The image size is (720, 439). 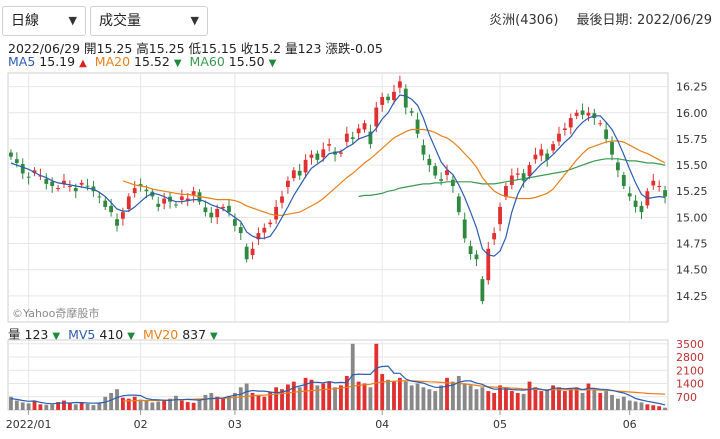 What do you see at coordinates (29, 424) in the screenshot?
I see `x-tick-label: 2022/01` at bounding box center [29, 424].